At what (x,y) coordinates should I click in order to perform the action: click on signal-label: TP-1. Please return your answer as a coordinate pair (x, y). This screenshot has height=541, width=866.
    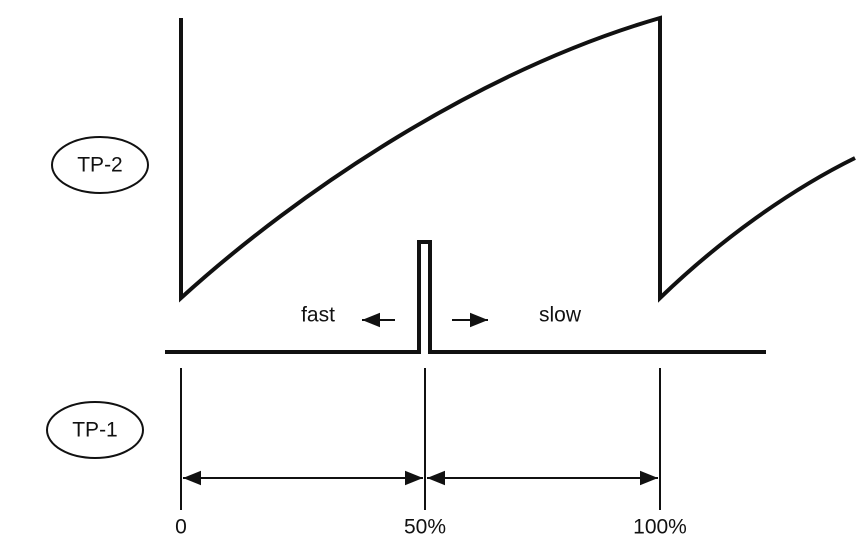
    Looking at the image, I should click on (95, 430).